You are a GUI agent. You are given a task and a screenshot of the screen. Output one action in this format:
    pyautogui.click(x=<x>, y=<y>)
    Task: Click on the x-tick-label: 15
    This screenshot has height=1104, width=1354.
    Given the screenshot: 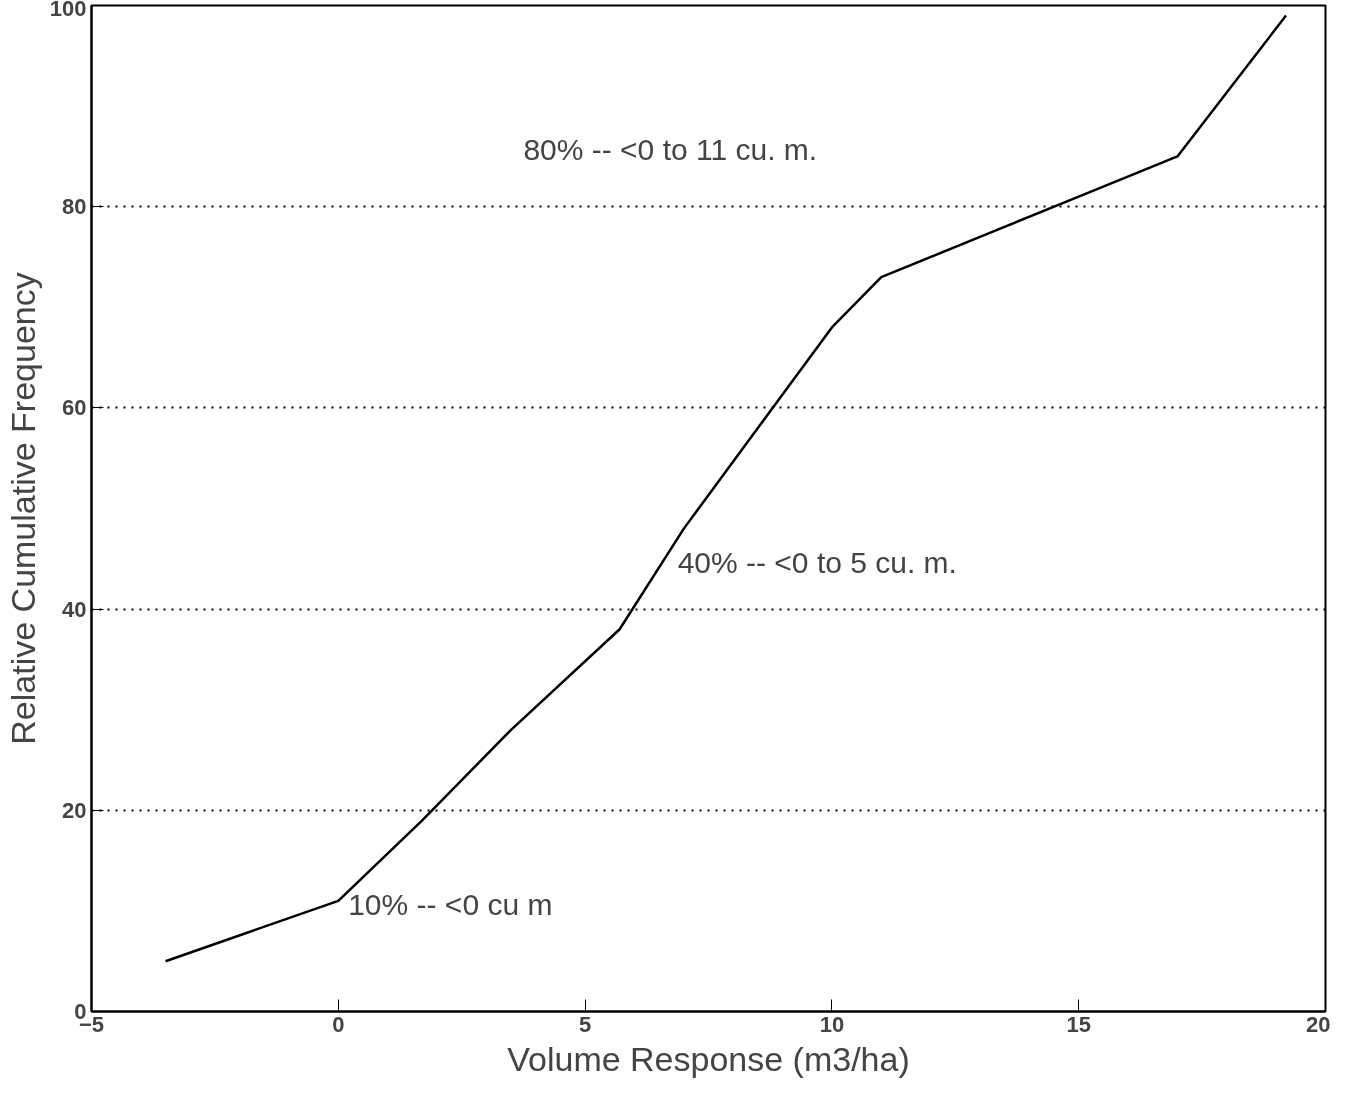 What is the action you would take?
    pyautogui.click(x=1078, y=1024)
    